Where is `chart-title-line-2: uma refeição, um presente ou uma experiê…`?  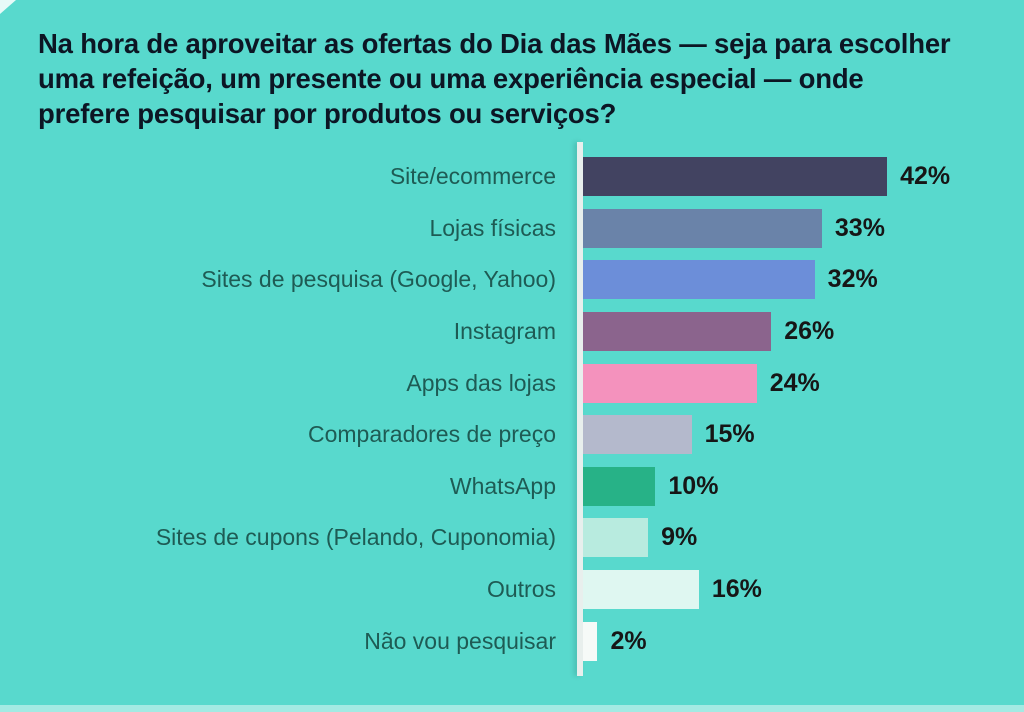
chart-title-line-2: uma refeição, um presente ou uma experiê… is located at coordinates (451, 78).